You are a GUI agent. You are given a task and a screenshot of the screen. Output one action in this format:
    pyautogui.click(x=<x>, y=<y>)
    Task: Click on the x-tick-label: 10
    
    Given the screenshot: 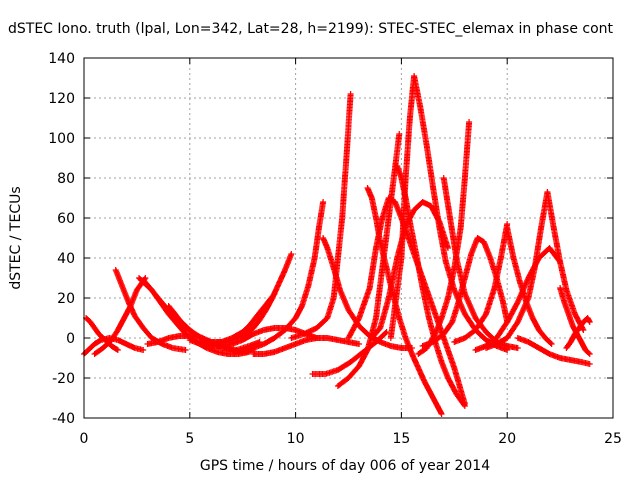 What is the action you would take?
    pyautogui.click(x=296, y=439)
    